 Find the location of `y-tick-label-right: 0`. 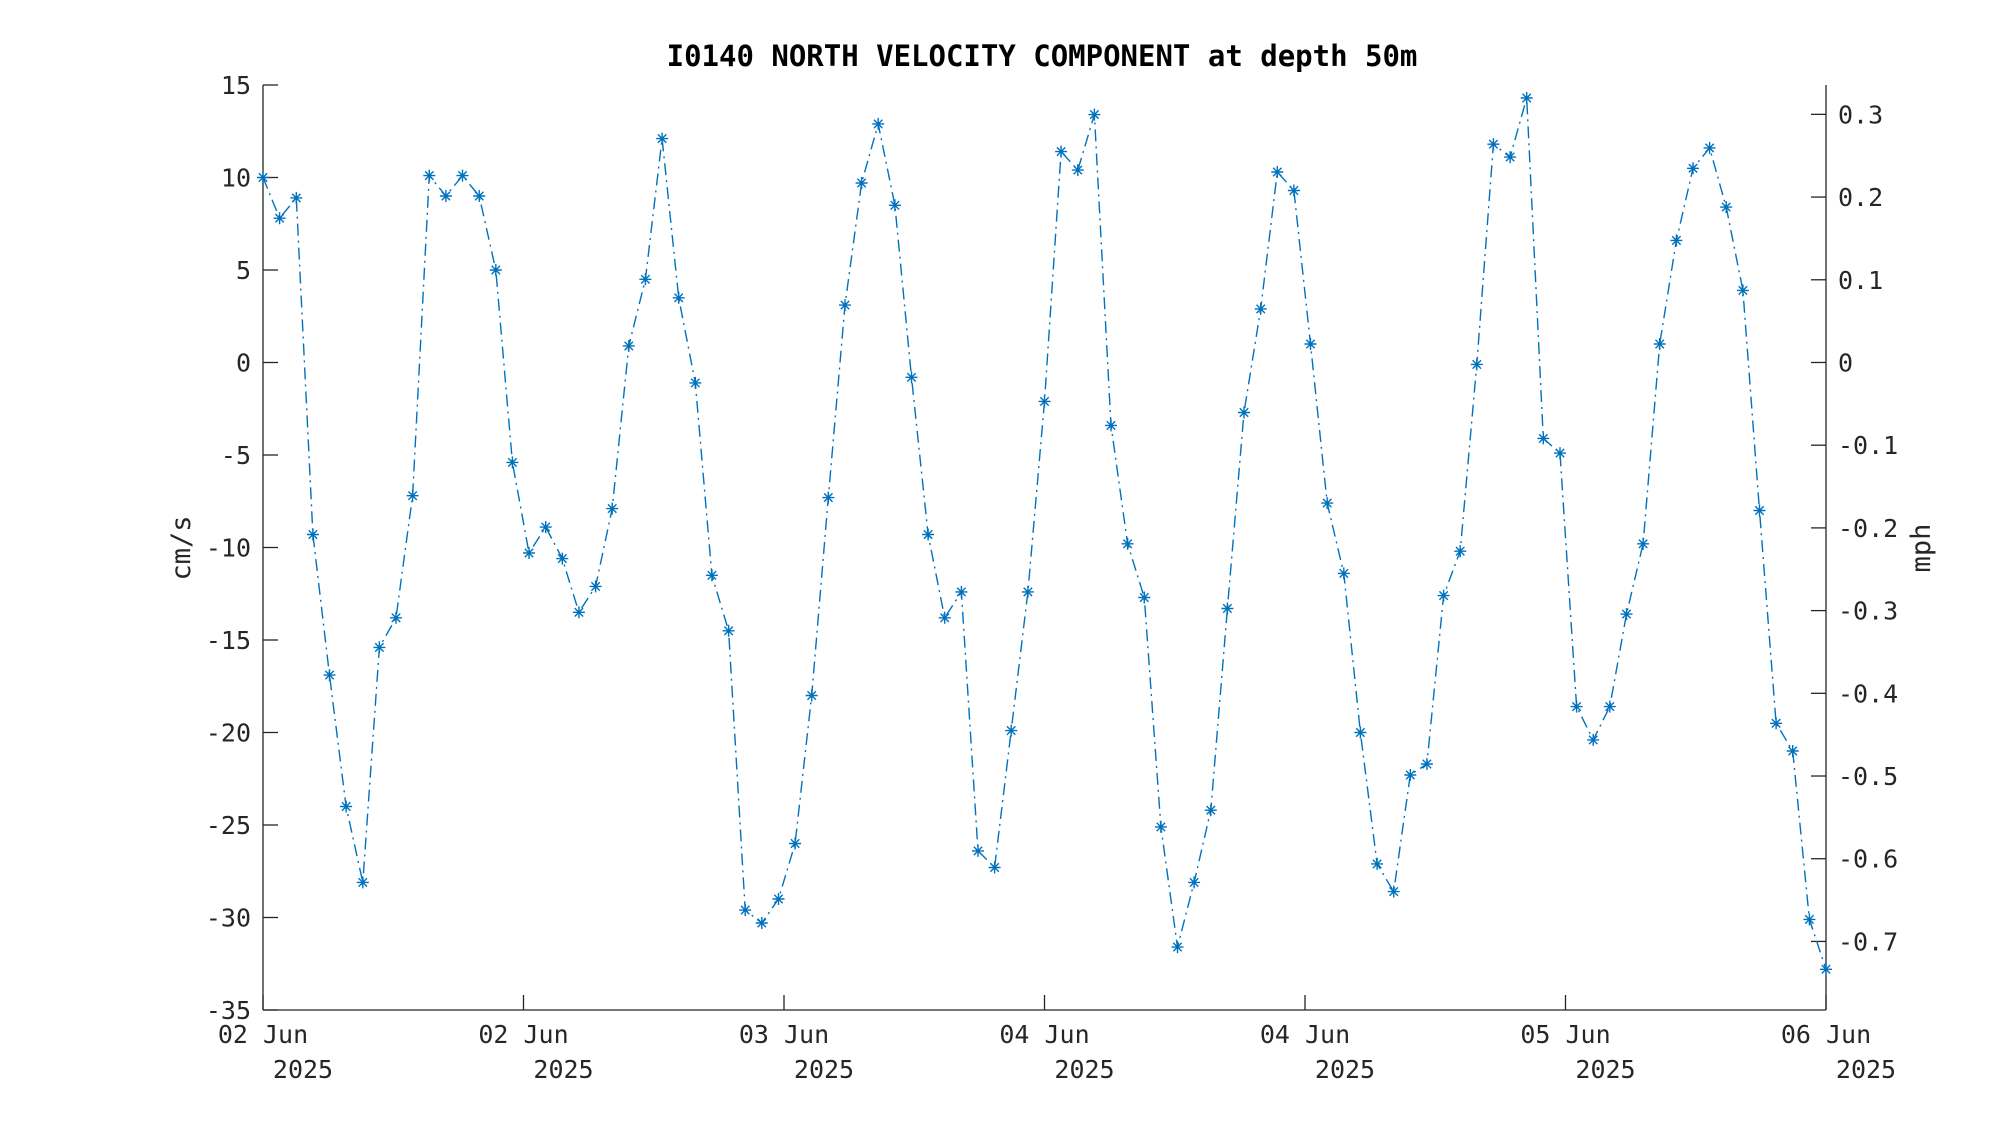

y-tick-label-right: 0 is located at coordinates (1845, 362).